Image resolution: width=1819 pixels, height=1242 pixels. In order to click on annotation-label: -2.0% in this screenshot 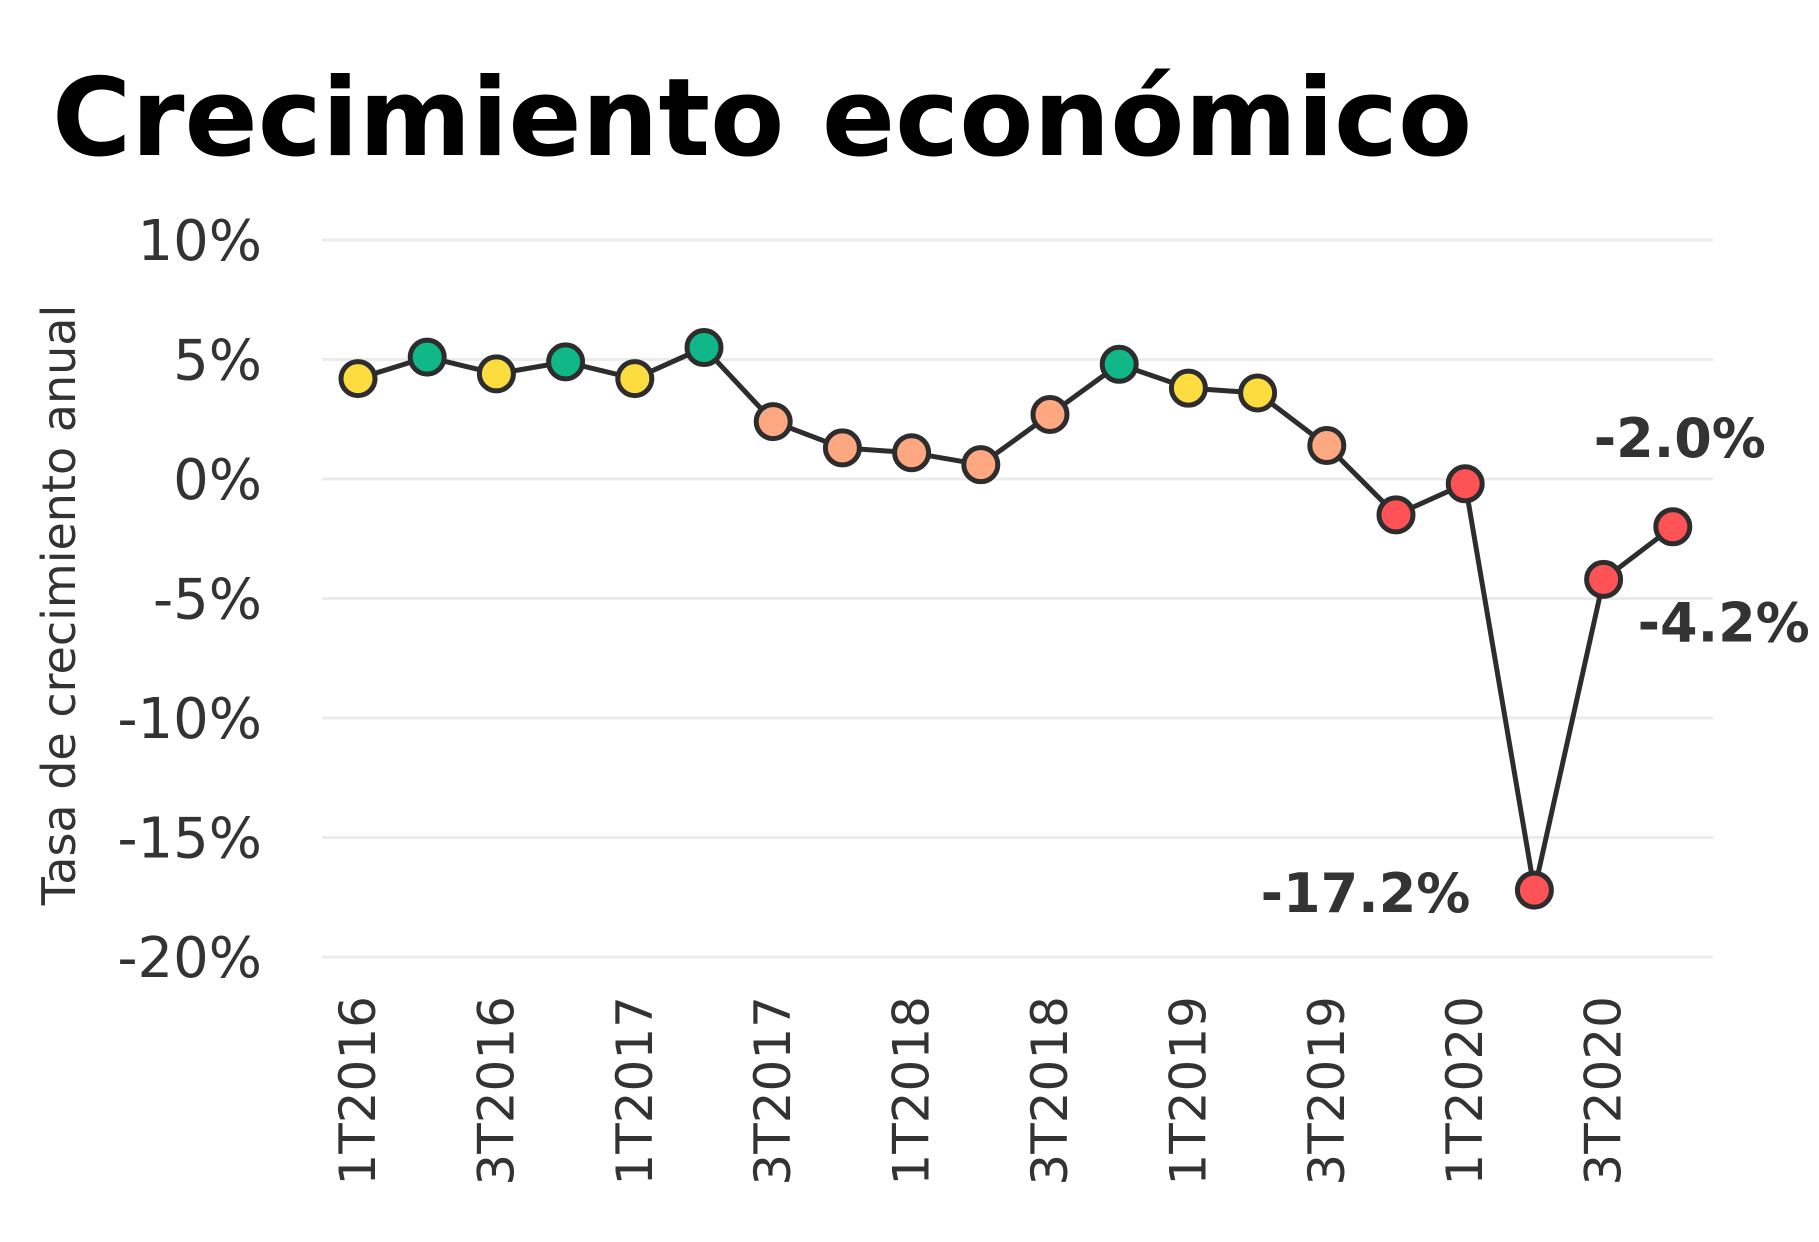, I will do `click(1680, 438)`.